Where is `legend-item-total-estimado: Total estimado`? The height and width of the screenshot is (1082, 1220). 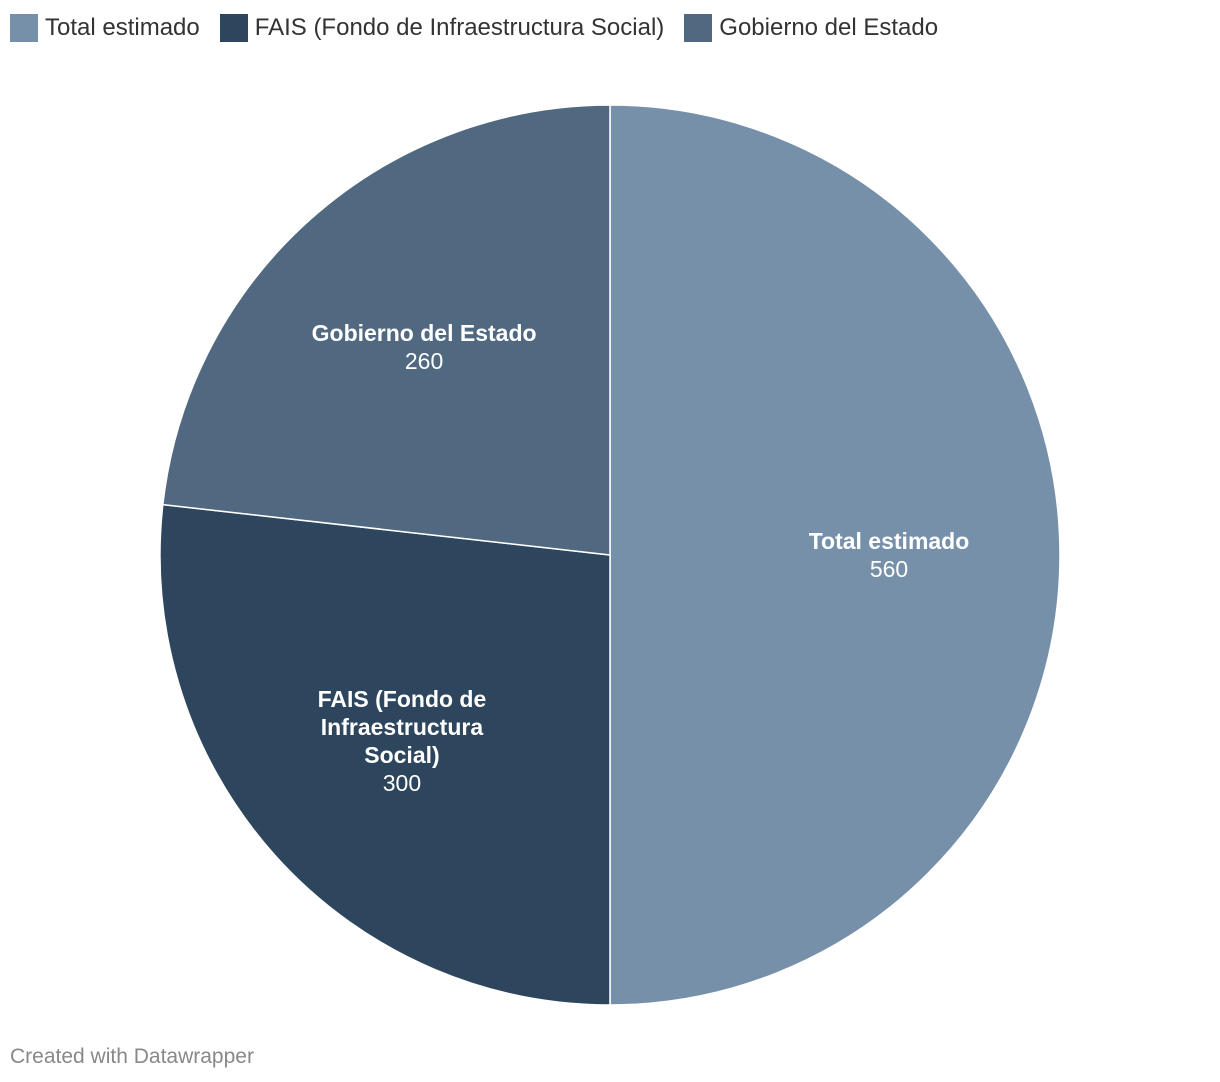
legend-item-total-estimado: Total estimado is located at coordinates (105, 28).